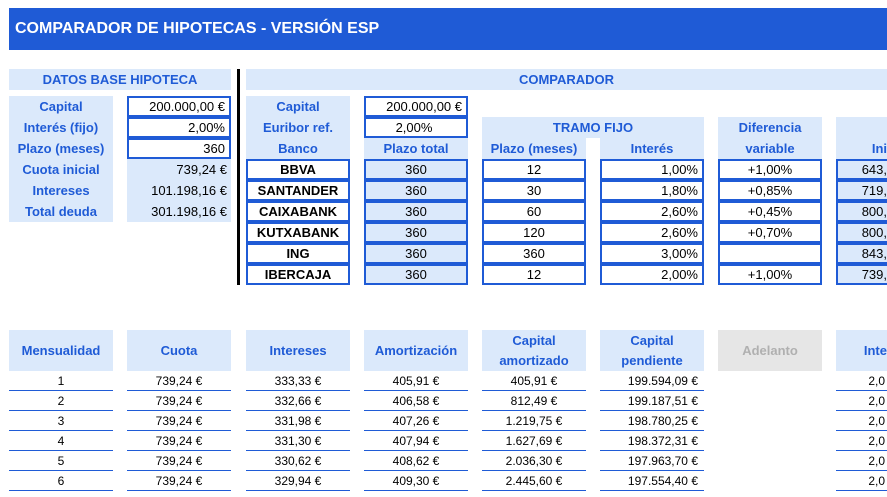 This screenshot has height=497, width=887. What do you see at coordinates (61, 381) in the screenshot?
I see `row-mensualidad: 1` at bounding box center [61, 381].